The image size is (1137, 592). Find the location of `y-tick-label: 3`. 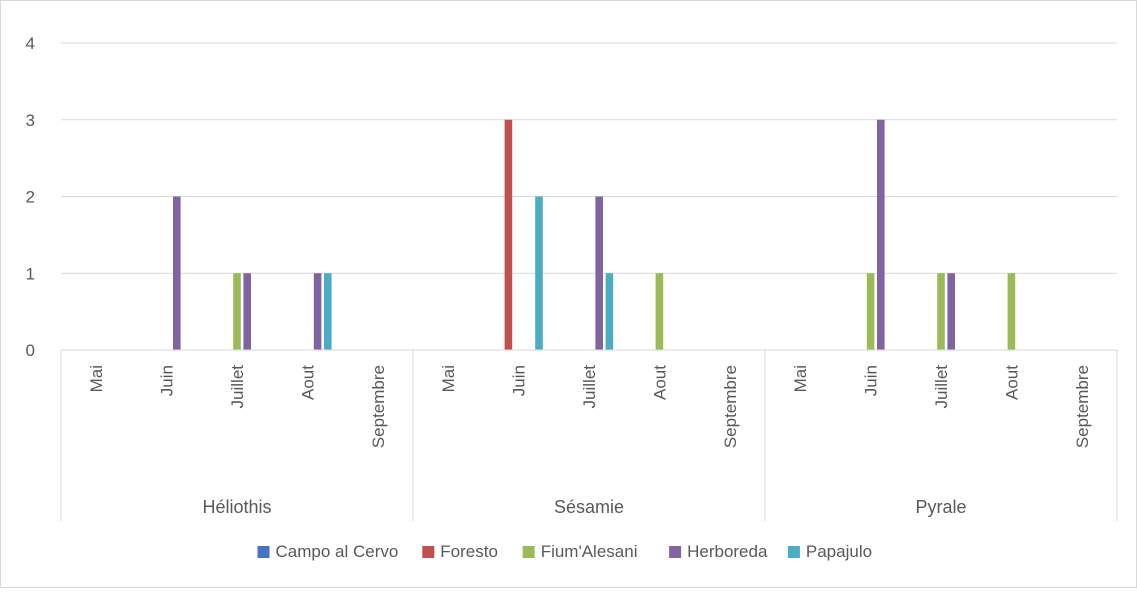

y-tick-label: 3 is located at coordinates (30, 120).